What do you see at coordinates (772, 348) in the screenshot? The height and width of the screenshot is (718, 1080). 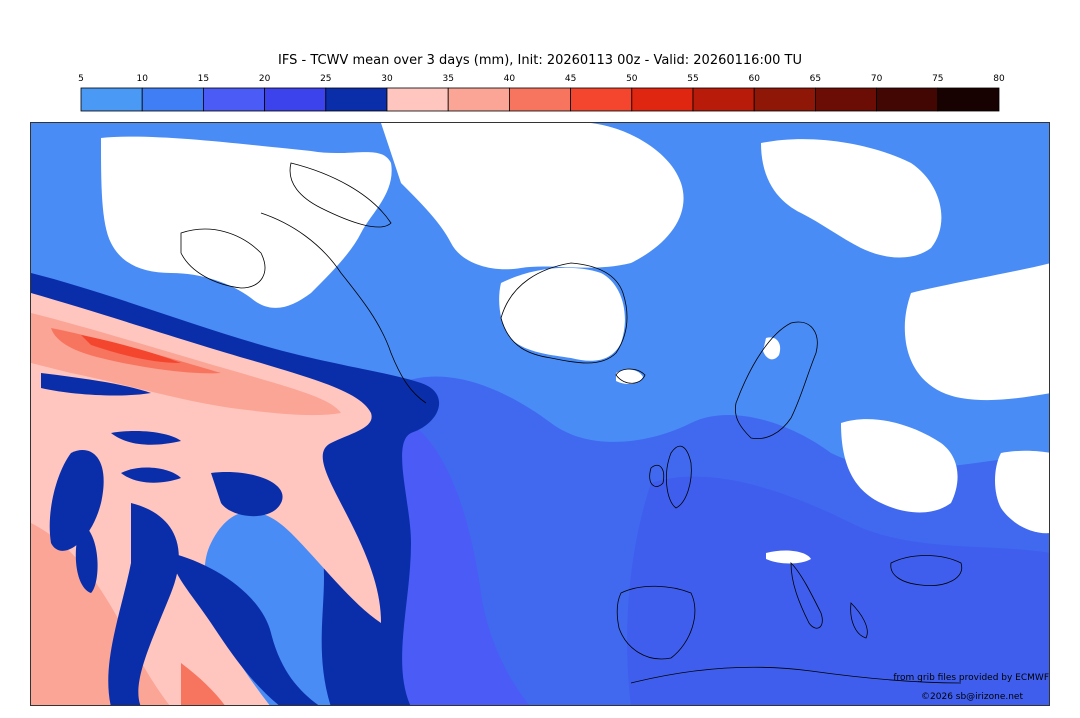 I see `mask-scandinavia` at bounding box center [772, 348].